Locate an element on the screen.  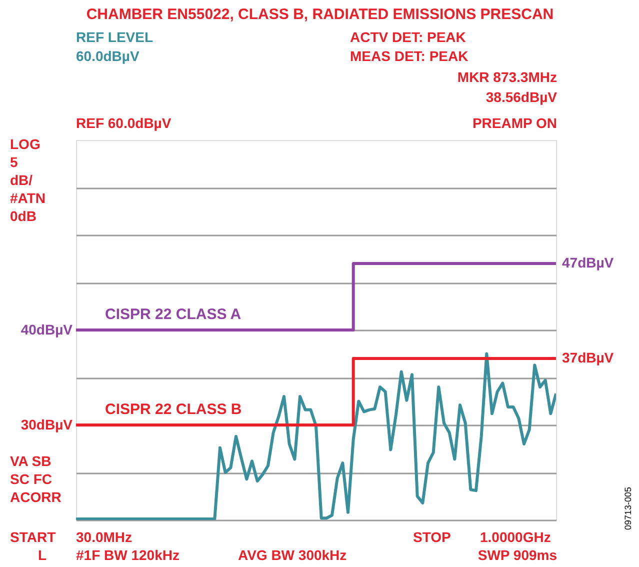
chart-title: CHAMBER EN55022, CLASS B, RADIATED EMISSIONS PRESCAN is located at coordinates (320, 14).